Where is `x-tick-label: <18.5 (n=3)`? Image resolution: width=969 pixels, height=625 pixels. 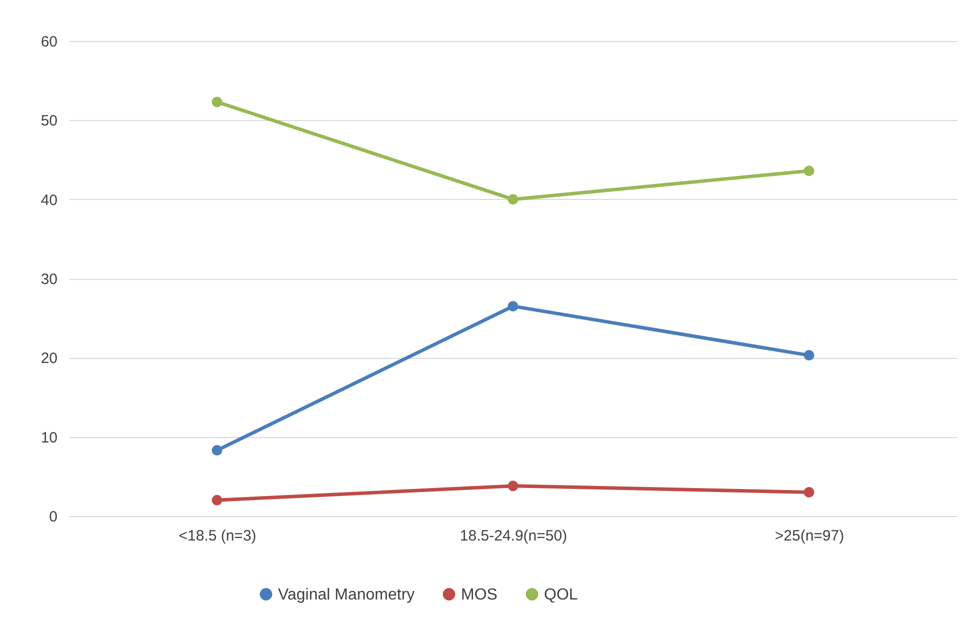
x-tick-label: <18.5 (n=3) is located at coordinates (217, 536).